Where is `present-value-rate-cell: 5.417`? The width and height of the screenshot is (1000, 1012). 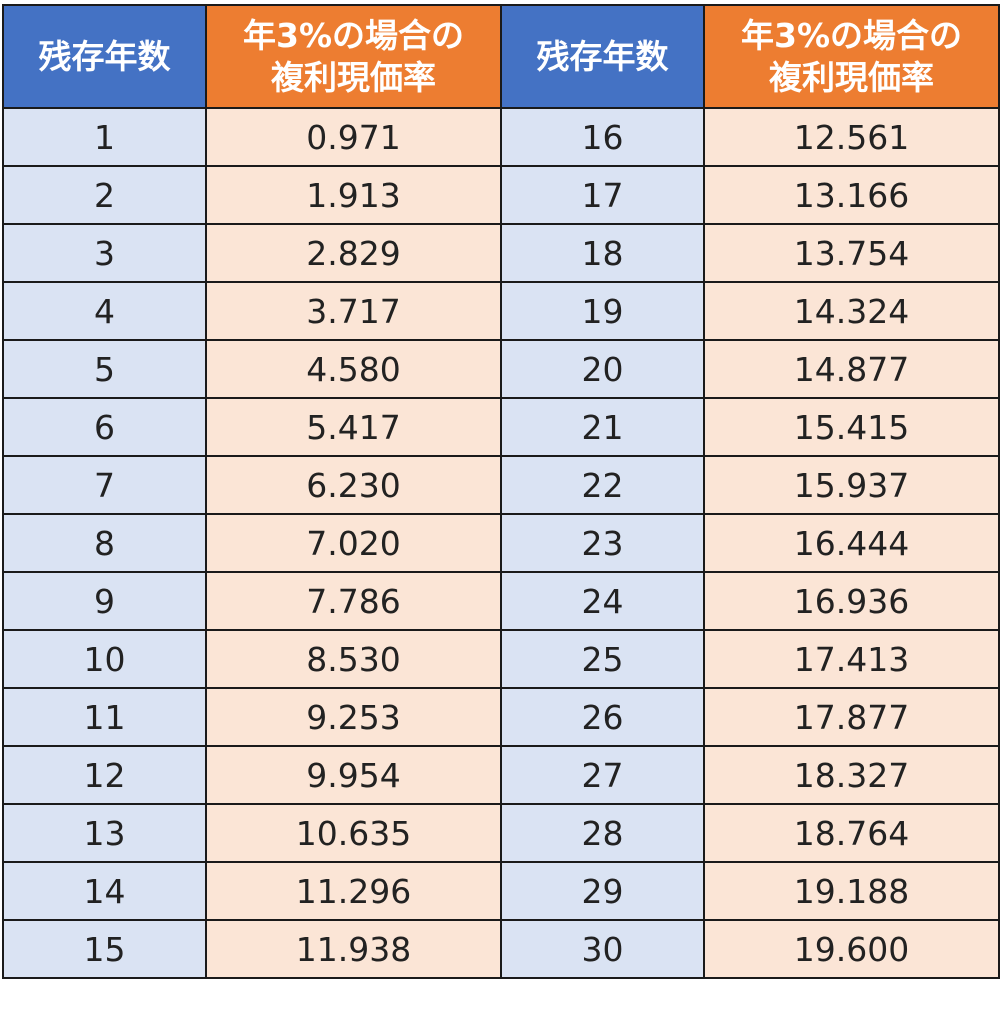
present-value-rate-cell: 5.417 is located at coordinates (353, 427).